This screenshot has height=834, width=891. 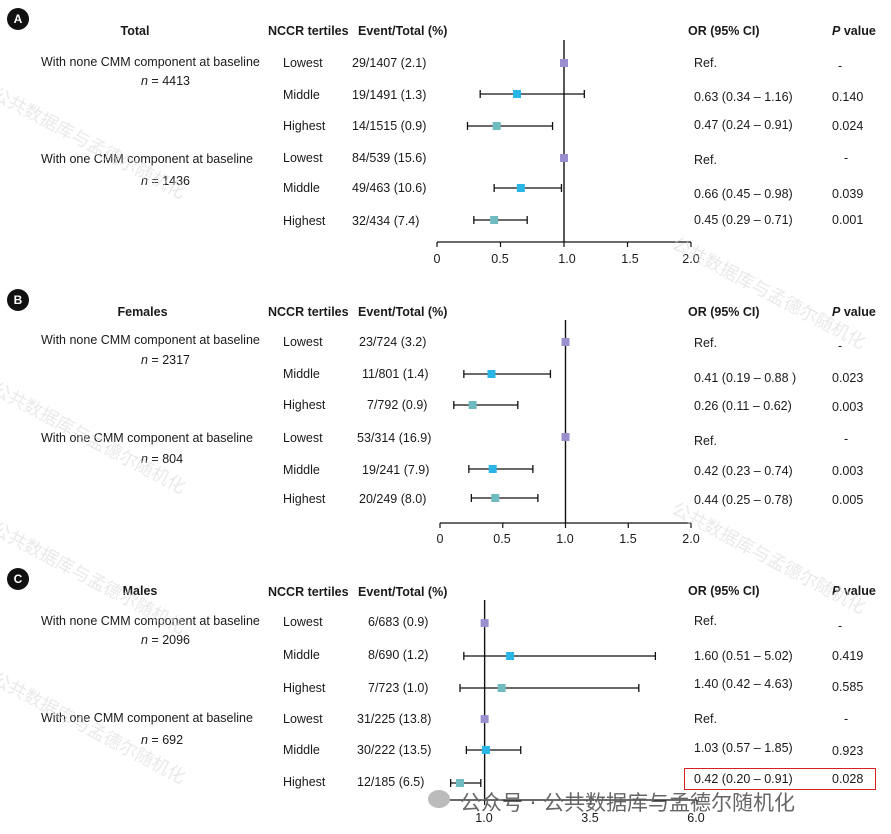 What do you see at coordinates (743, 500) in the screenshot?
I see `or-value: 0.44 (0.25 – 0.78)` at bounding box center [743, 500].